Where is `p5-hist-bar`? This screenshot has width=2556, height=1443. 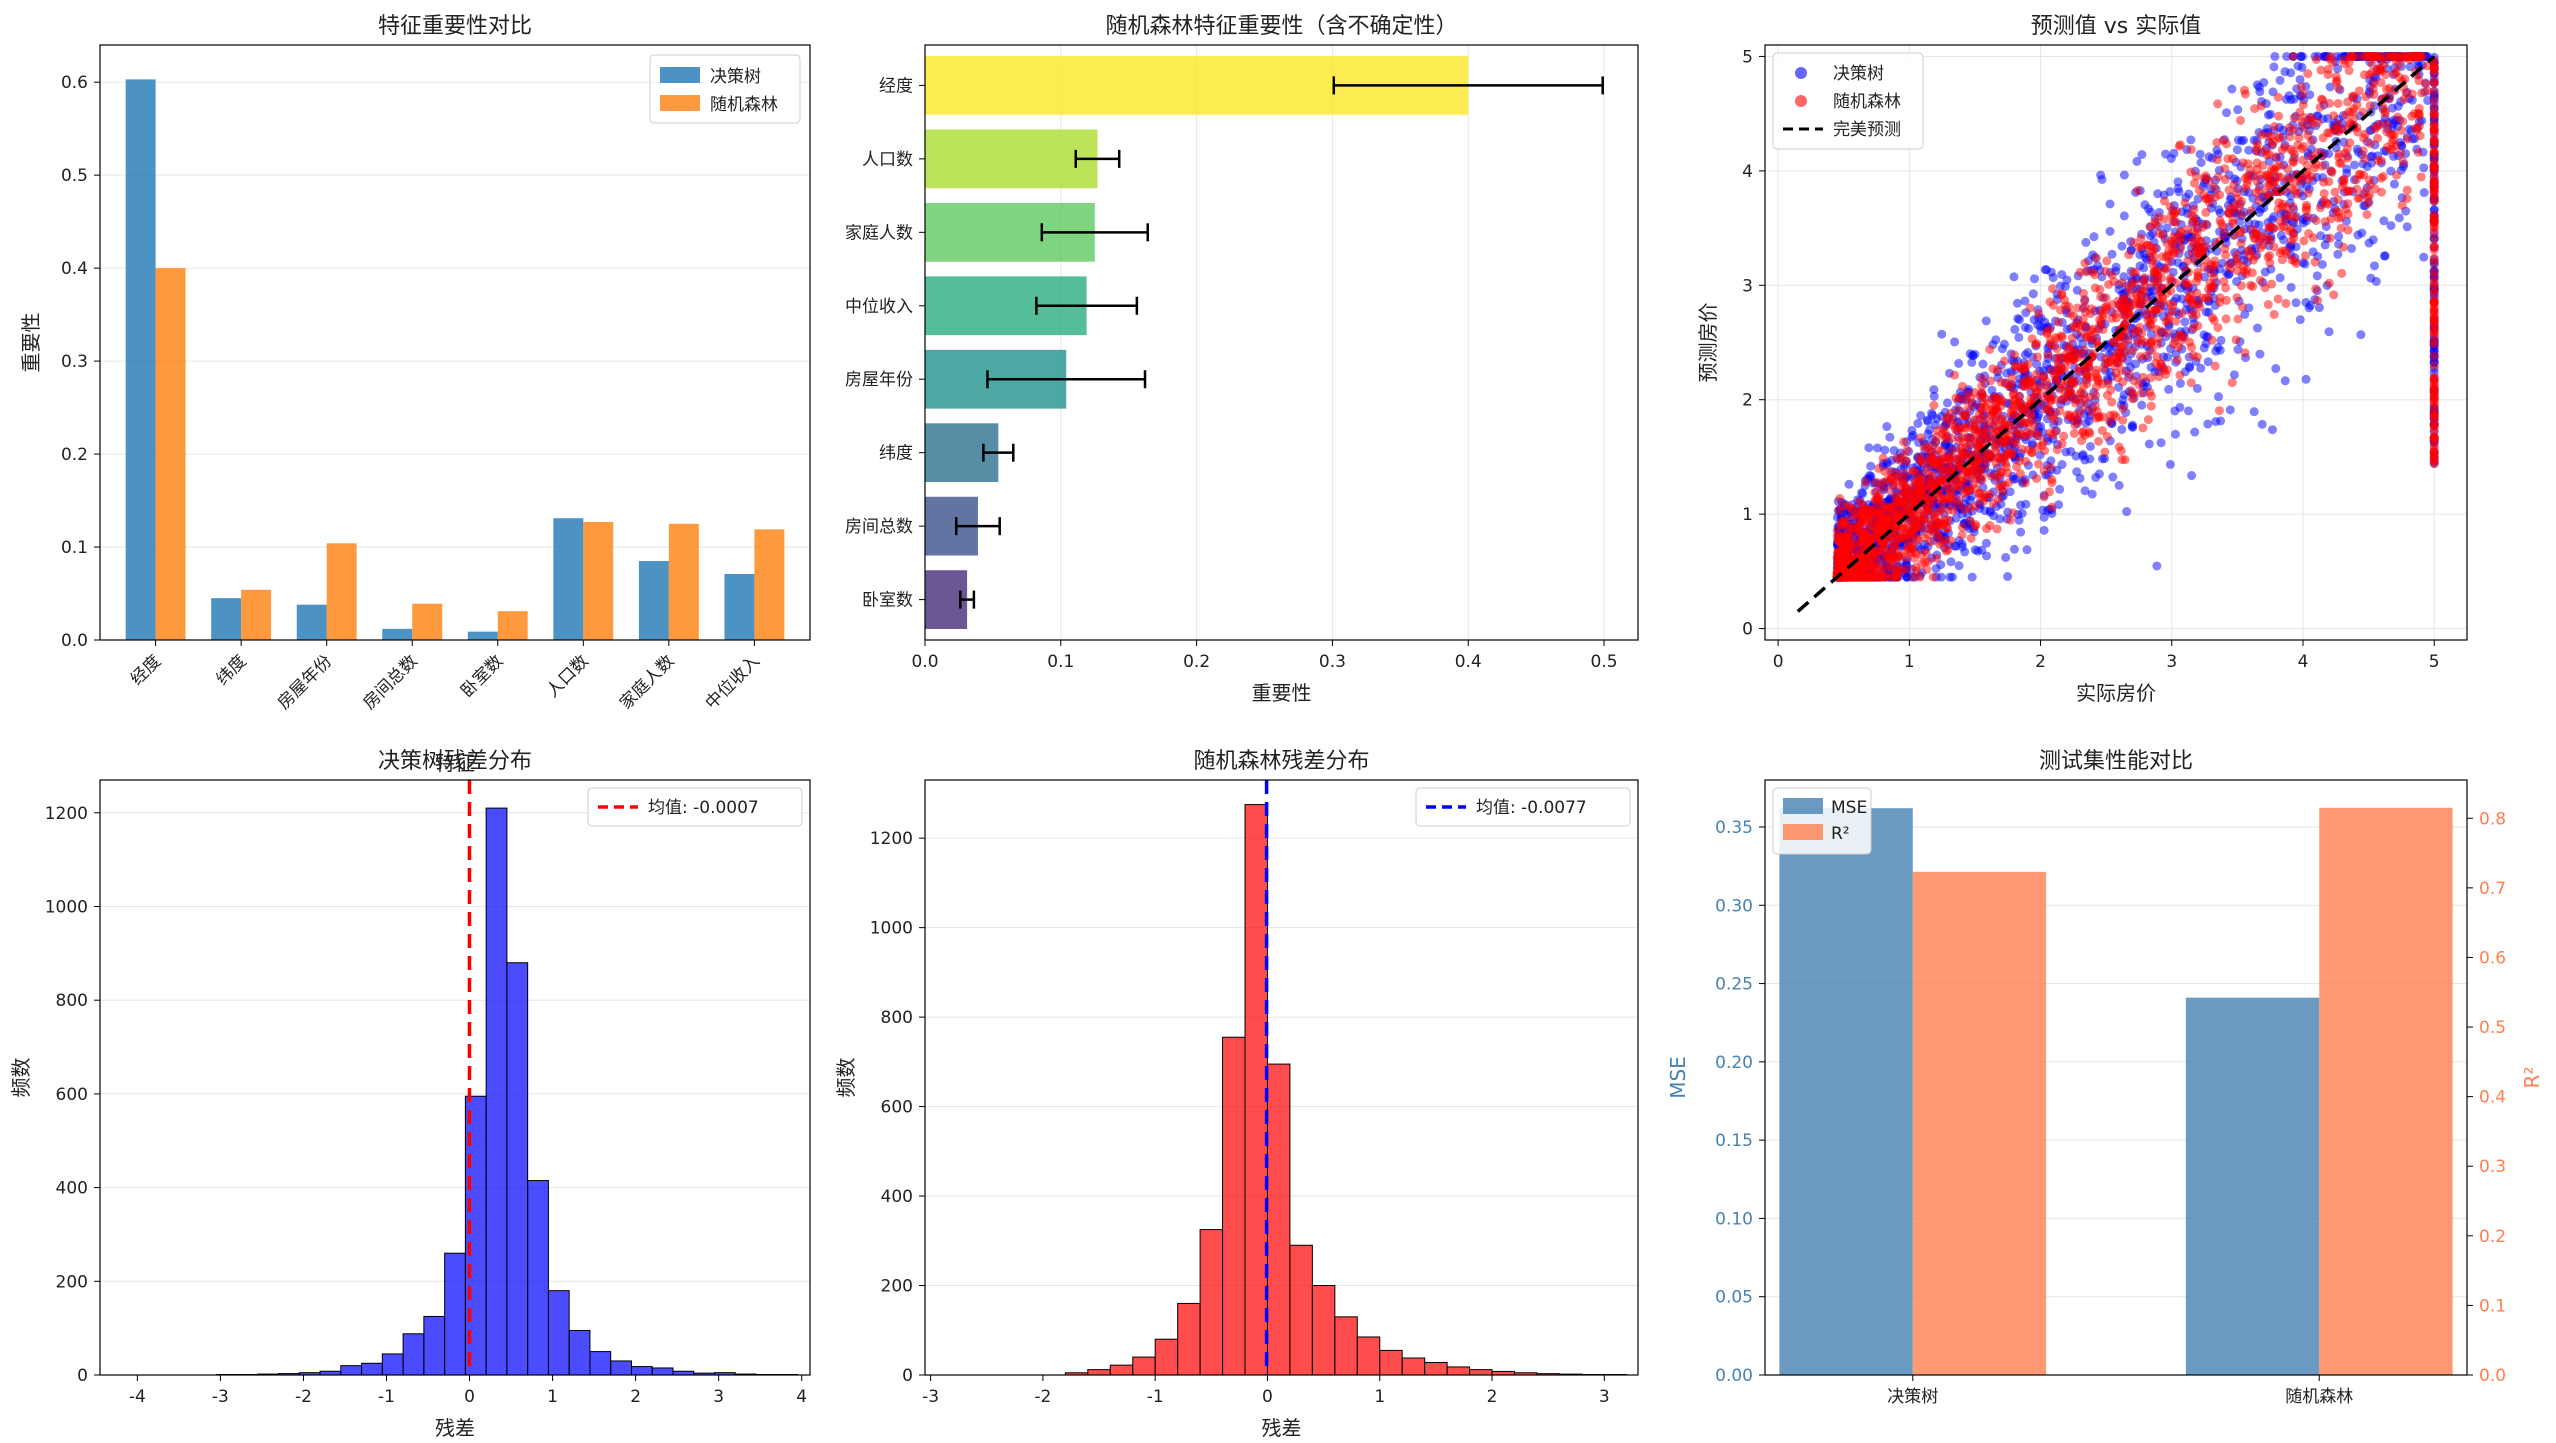
p5-hist-bar is located at coordinates (1481, 1372).